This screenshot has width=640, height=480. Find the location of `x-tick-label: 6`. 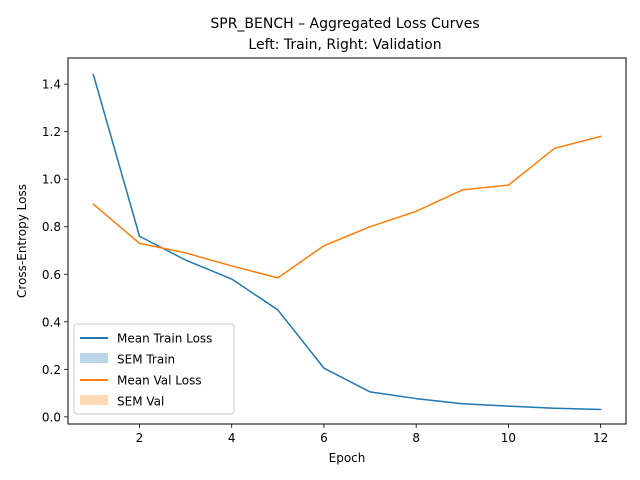

x-tick-label: 6 is located at coordinates (324, 438).